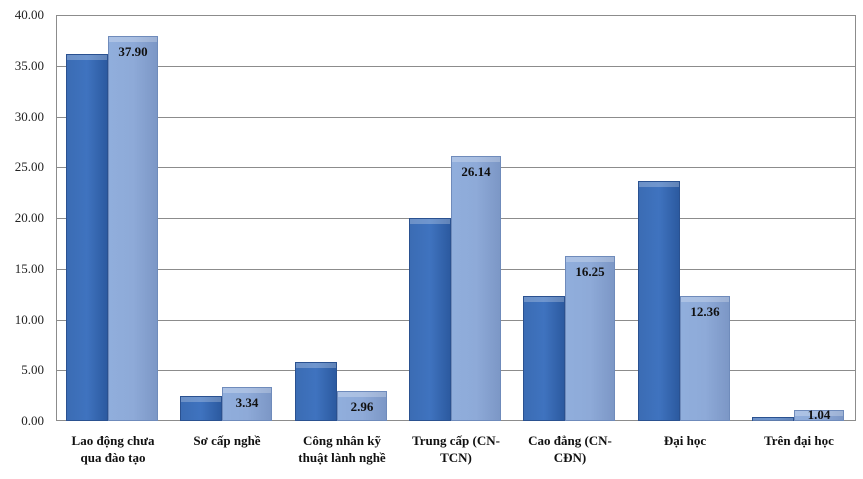  What do you see at coordinates (32, 420) in the screenshot?
I see `y-tick-label: 0.00` at bounding box center [32, 420].